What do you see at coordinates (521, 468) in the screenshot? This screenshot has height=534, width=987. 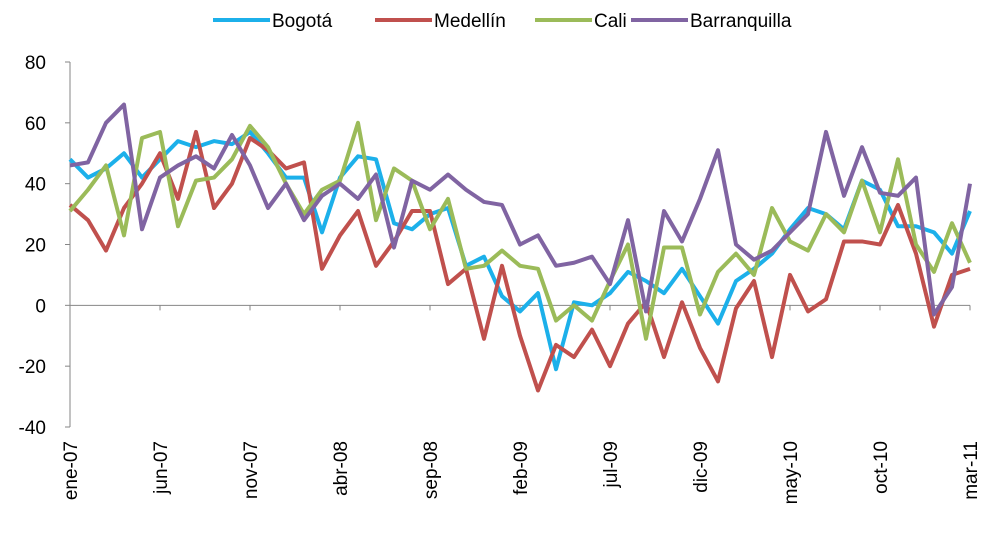 I see `x-tick-label: feb-09` at bounding box center [521, 468].